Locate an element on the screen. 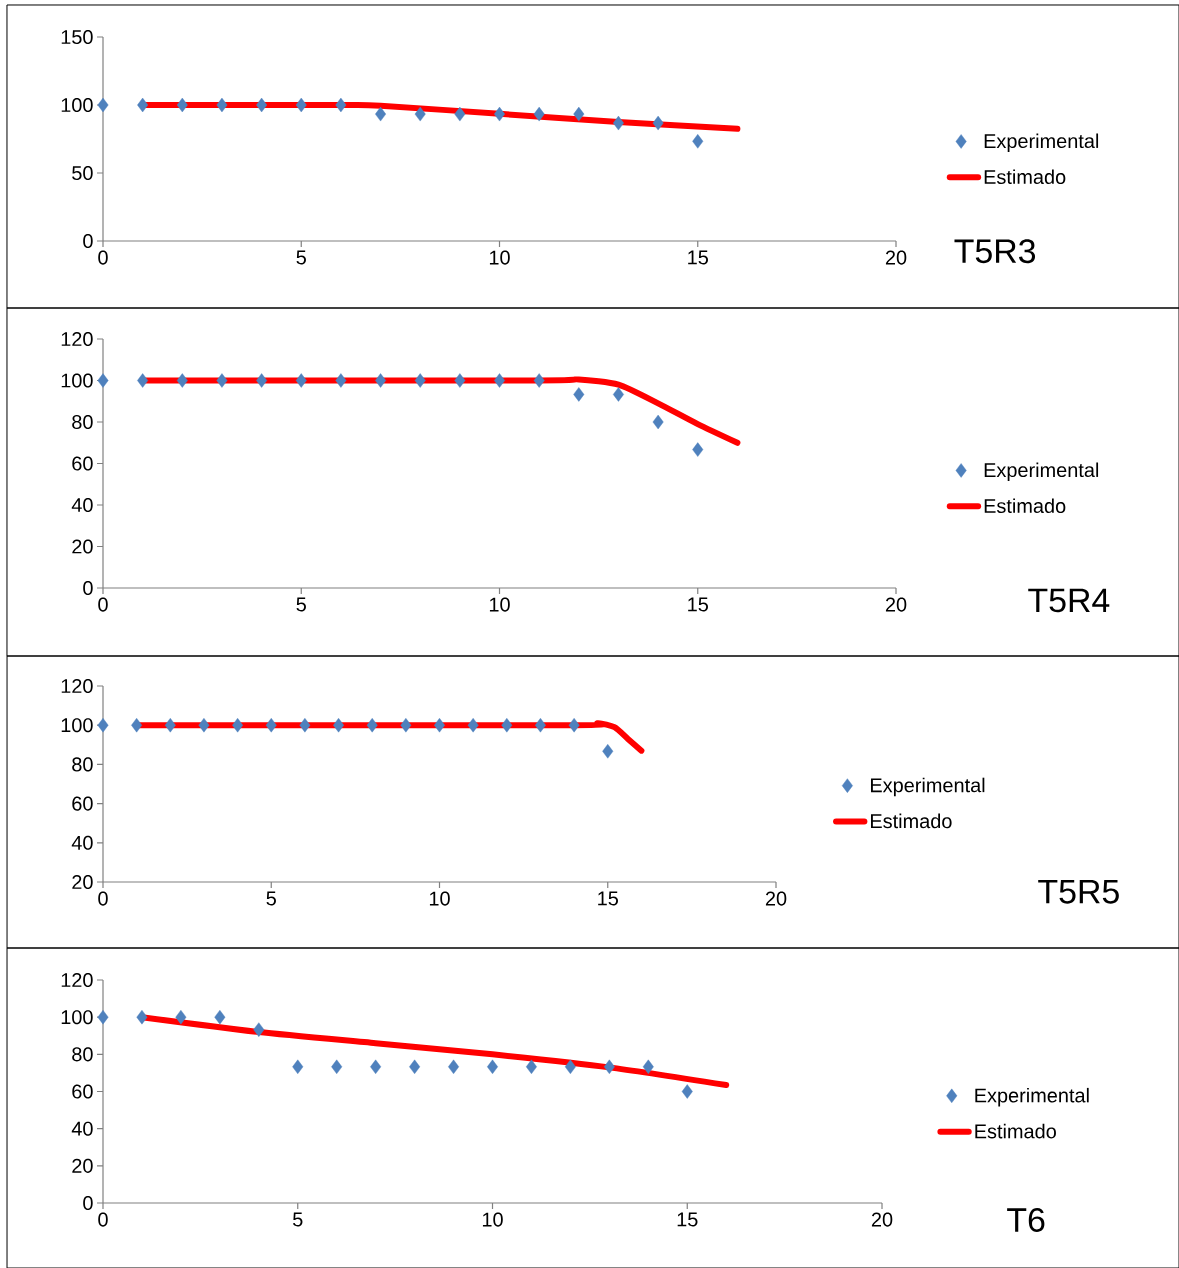  text: T5R3 is located at coordinates (995, 251).